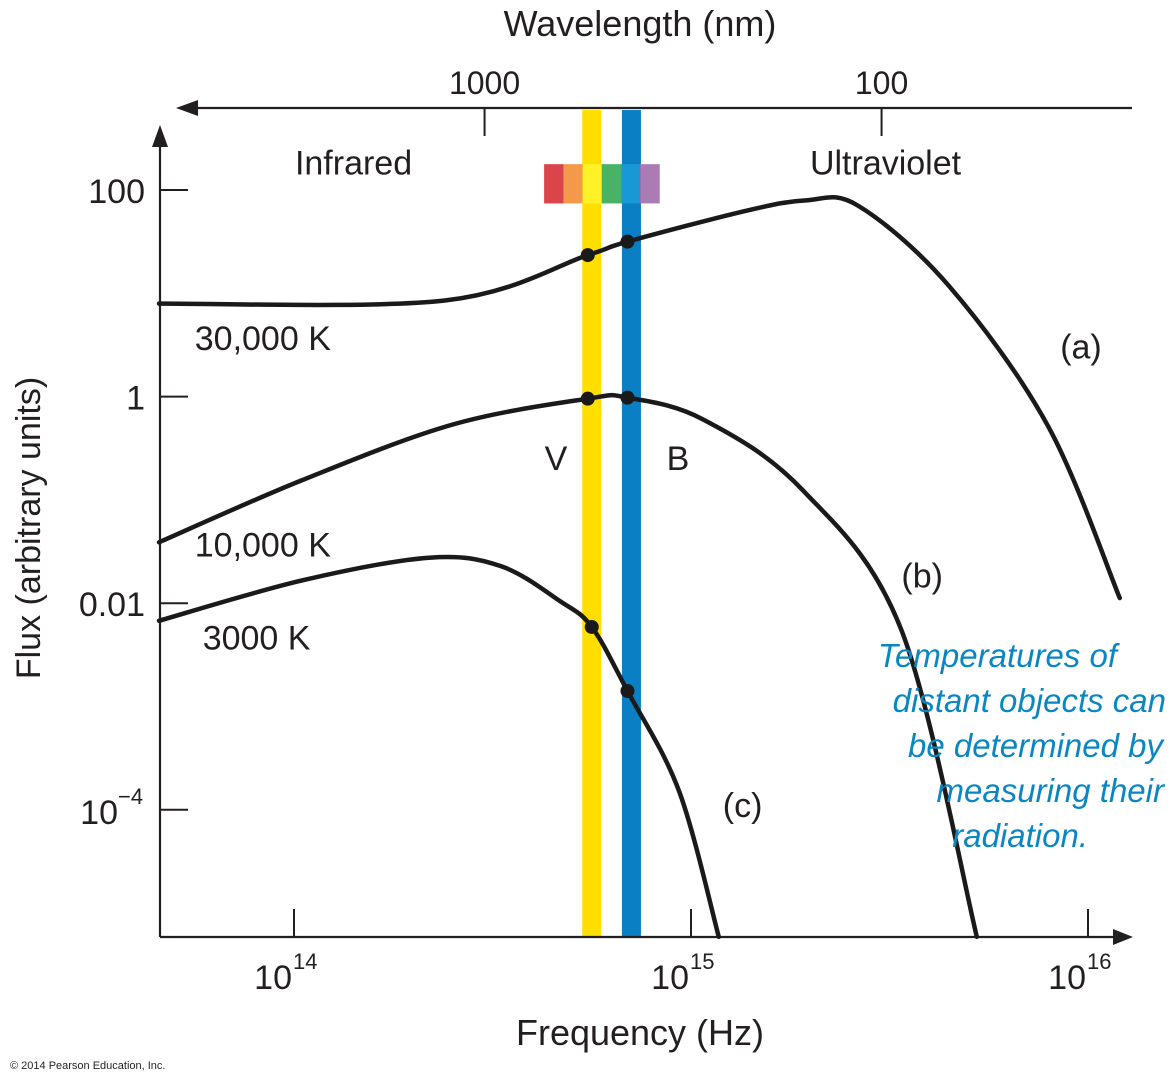 This screenshot has width=1176, height=1088. I want to click on top-axis-tick-label: 100, so click(881, 83).